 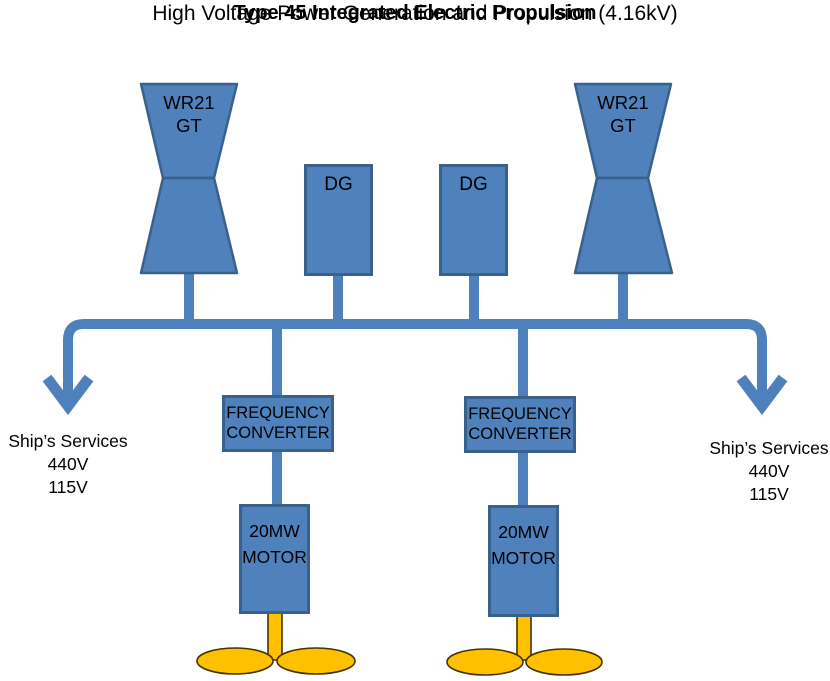 What do you see at coordinates (189, 225) in the screenshot?
I see `gas-turbine-left-lower` at bounding box center [189, 225].